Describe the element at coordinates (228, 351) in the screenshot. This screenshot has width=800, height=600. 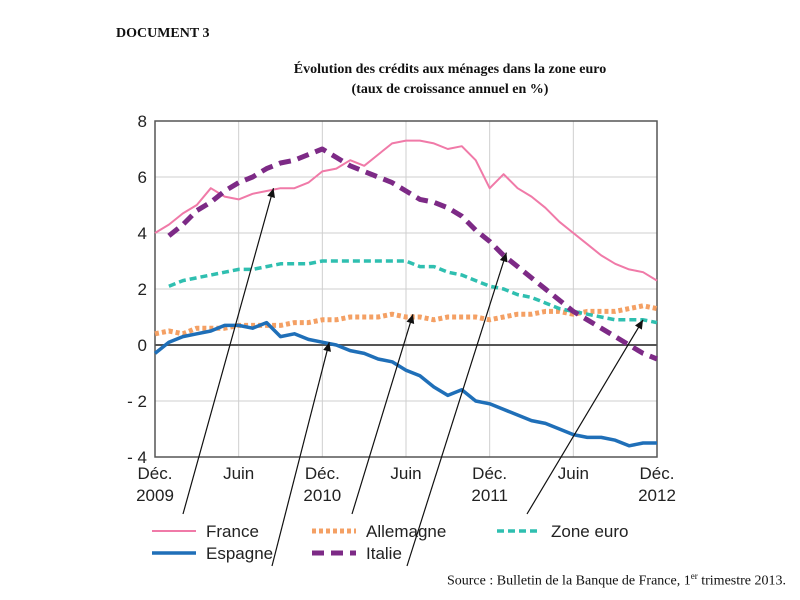
I see `arrow-france` at that location.